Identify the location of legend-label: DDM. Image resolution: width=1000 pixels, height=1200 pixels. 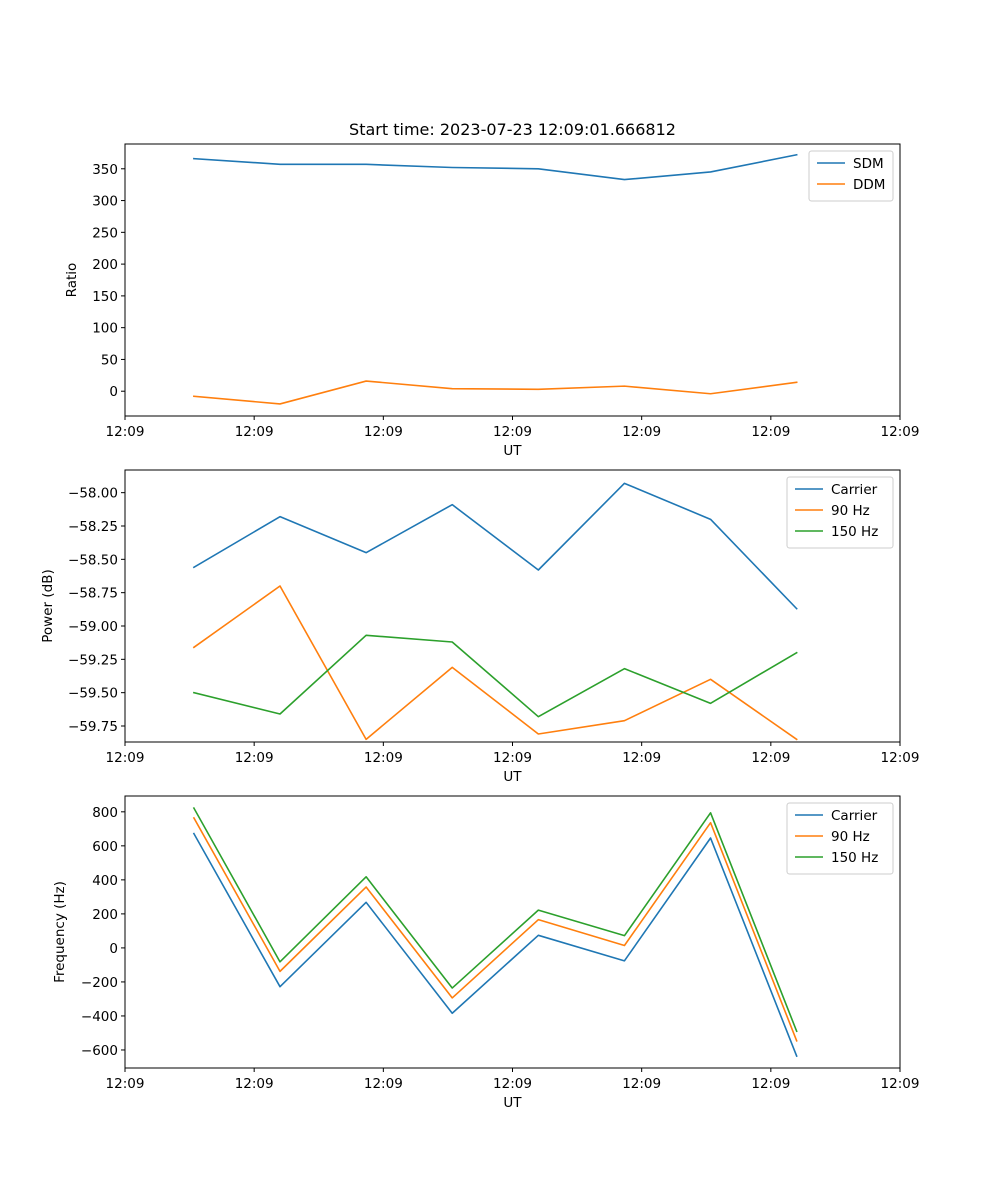
(869, 185).